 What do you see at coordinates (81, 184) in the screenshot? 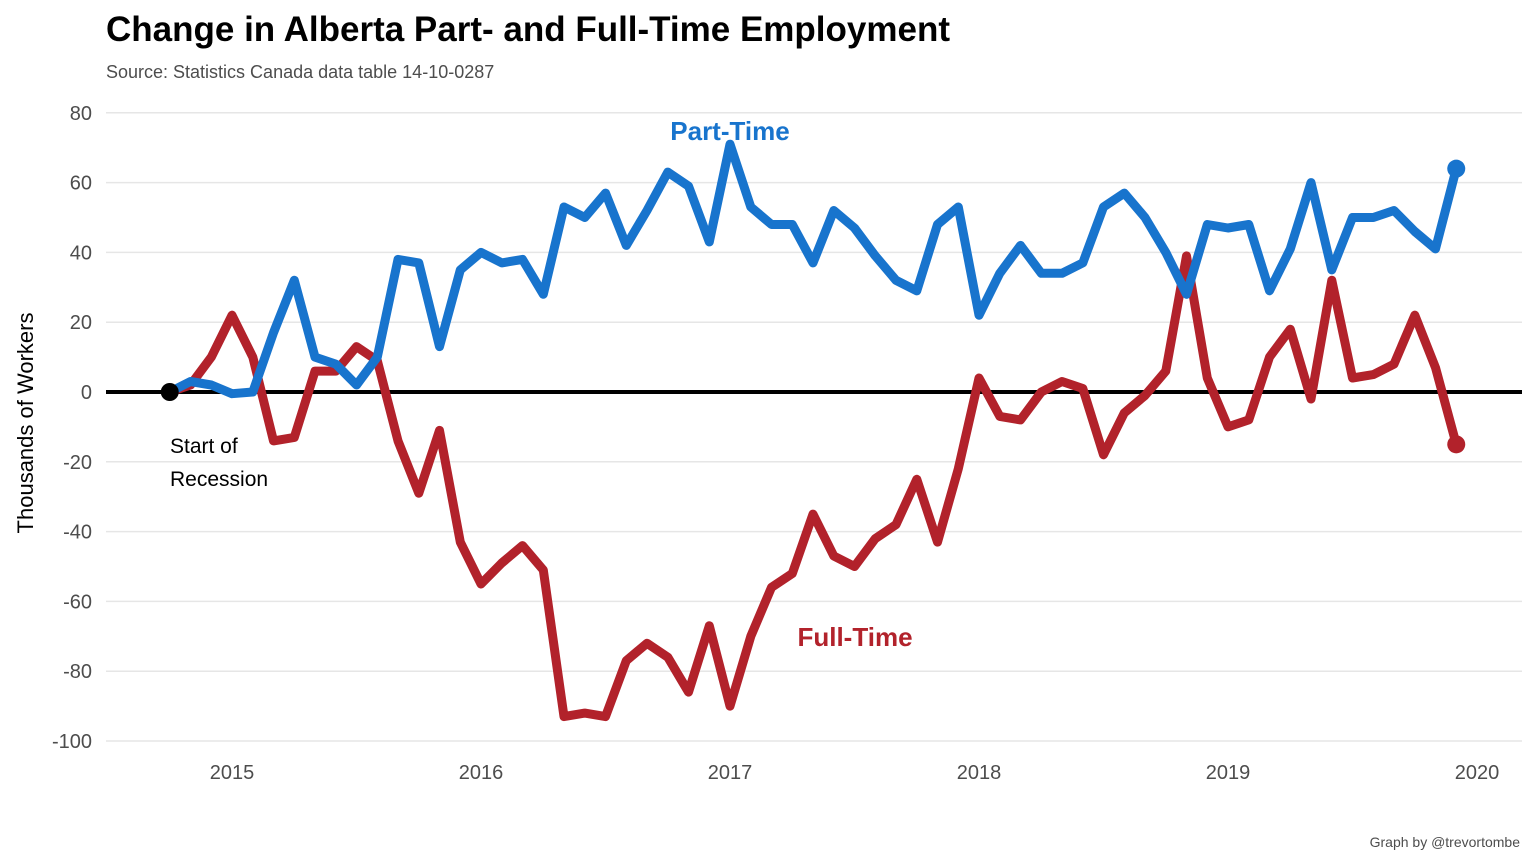
I see `y-tick-label: 60` at bounding box center [81, 184].